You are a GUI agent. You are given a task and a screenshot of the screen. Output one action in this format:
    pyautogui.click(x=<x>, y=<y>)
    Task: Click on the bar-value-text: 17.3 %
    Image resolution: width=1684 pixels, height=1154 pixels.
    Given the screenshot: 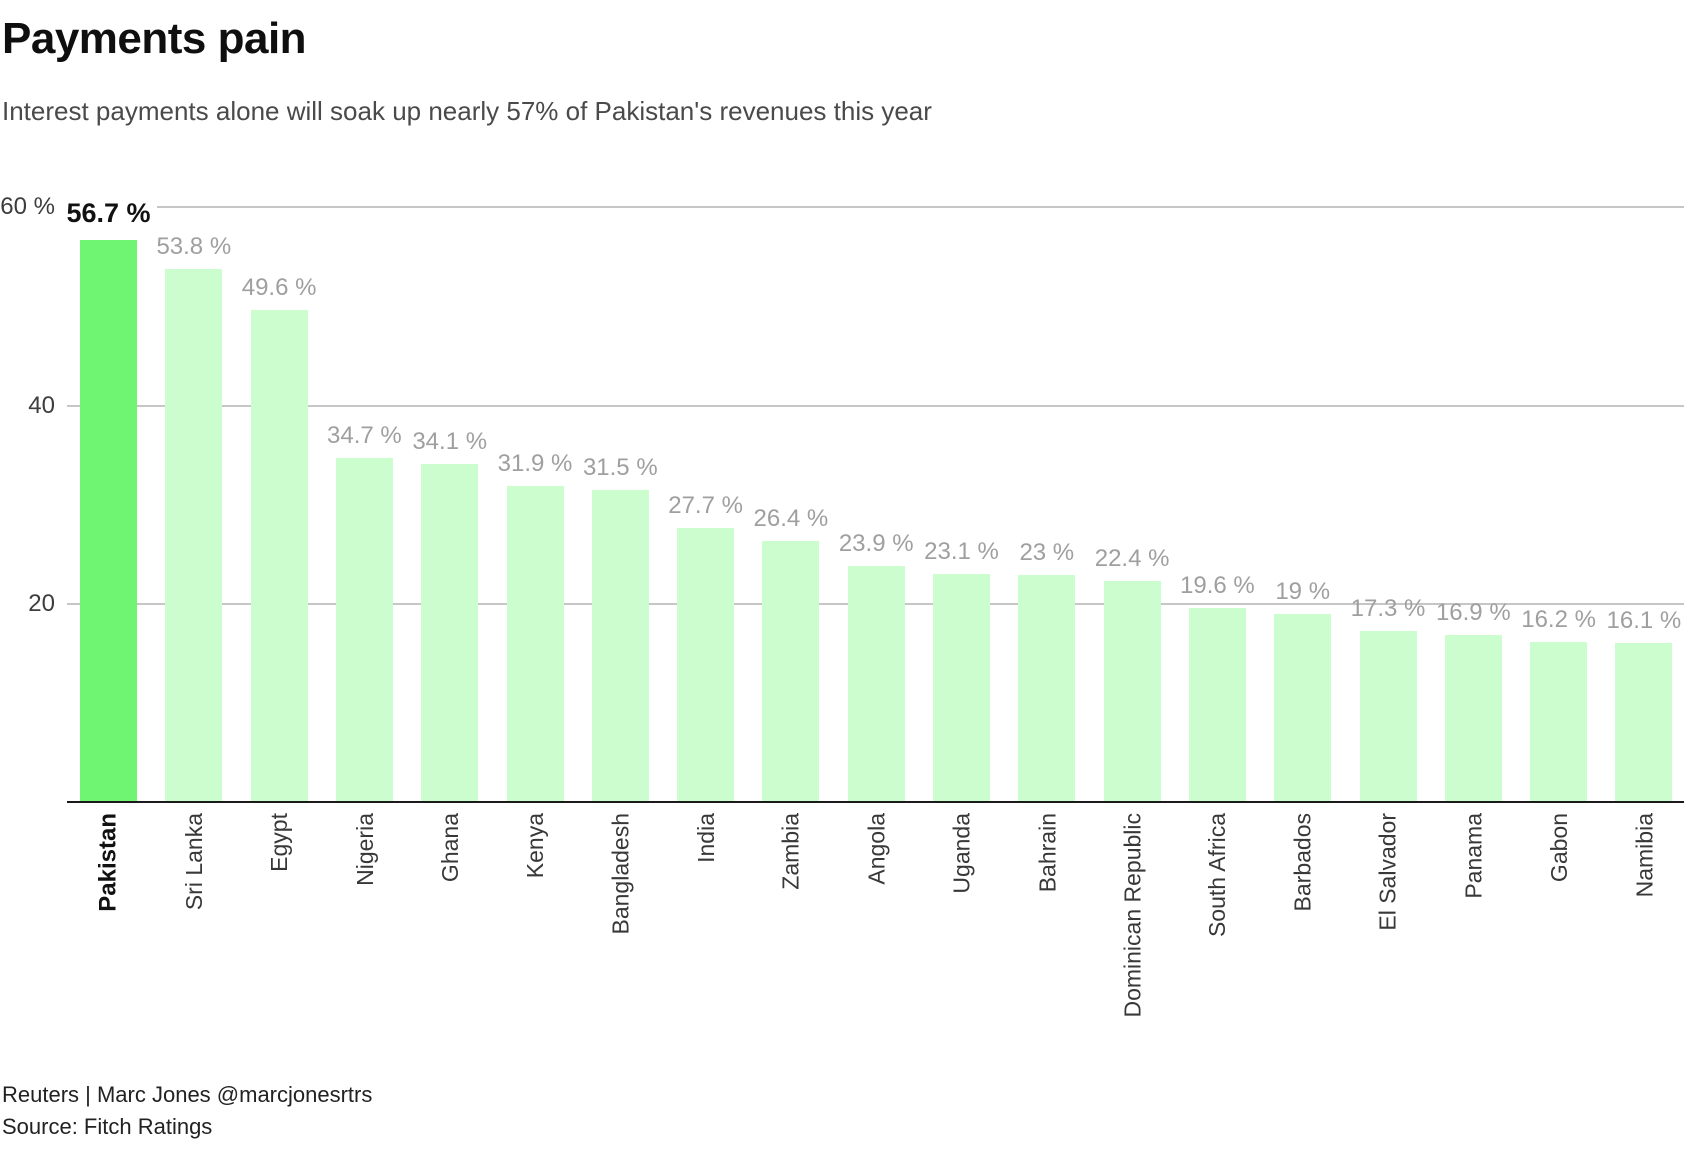 What is the action you would take?
    pyautogui.click(x=1388, y=609)
    